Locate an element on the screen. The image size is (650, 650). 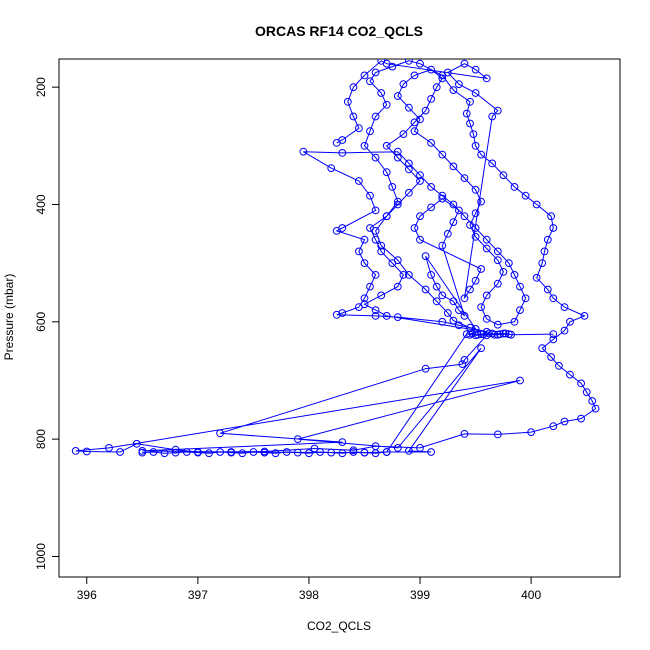
x-tick-label: 397 is located at coordinates (198, 595).